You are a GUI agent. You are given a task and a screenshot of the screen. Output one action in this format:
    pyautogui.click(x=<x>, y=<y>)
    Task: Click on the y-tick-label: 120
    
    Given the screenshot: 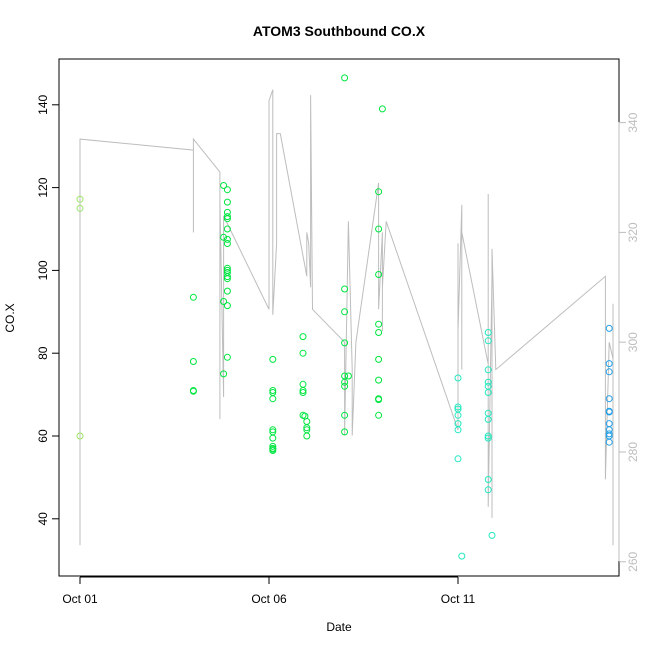 What is the action you would take?
    pyautogui.click(x=43, y=187)
    